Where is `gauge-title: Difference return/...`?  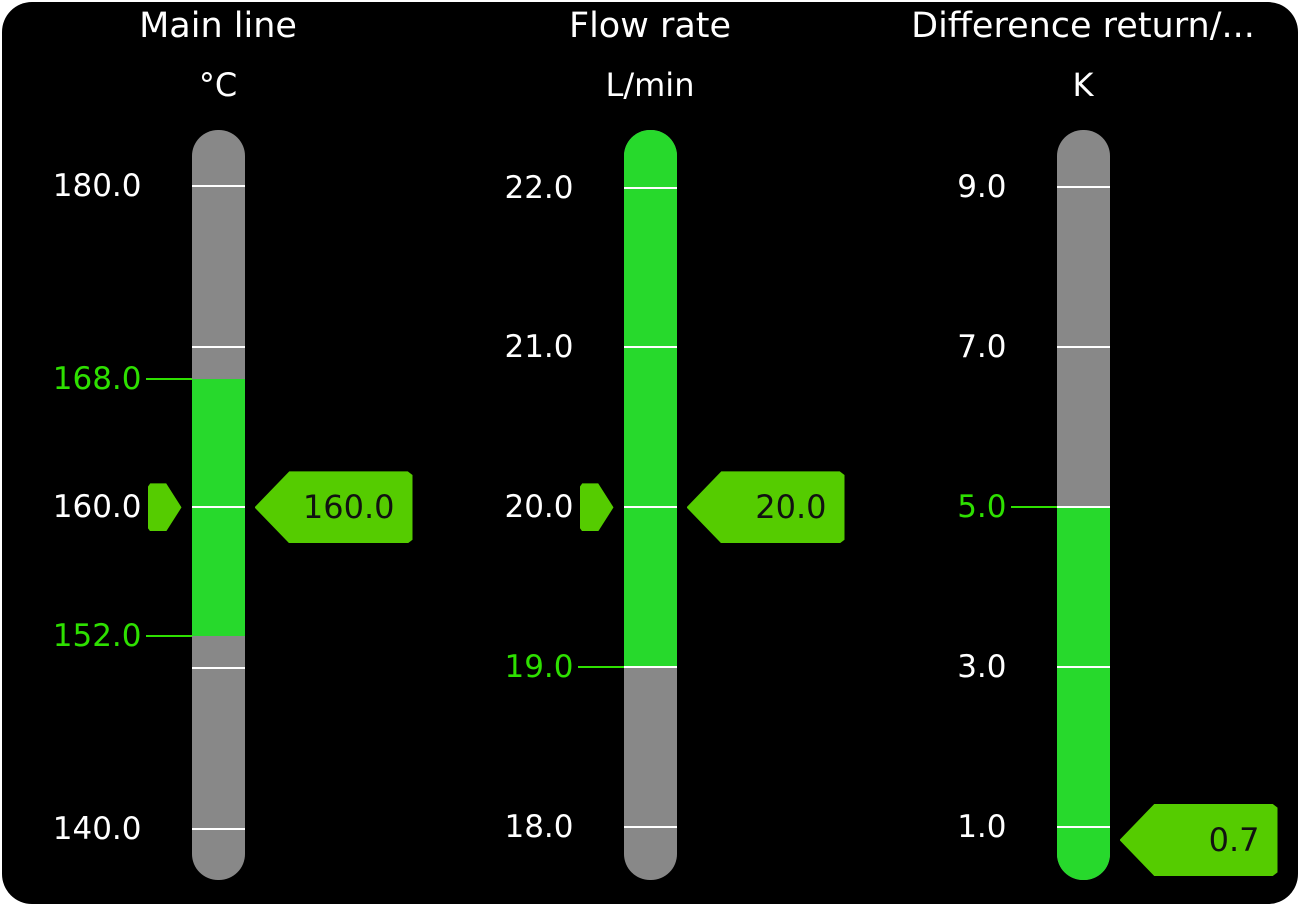 gauge-title: Difference return/... is located at coordinates (1083, 26).